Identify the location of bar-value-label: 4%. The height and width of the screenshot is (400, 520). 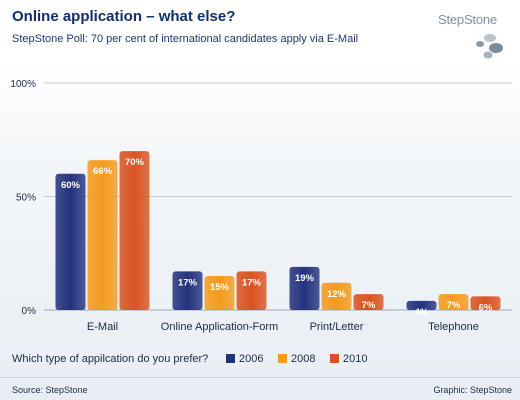
(422, 312).